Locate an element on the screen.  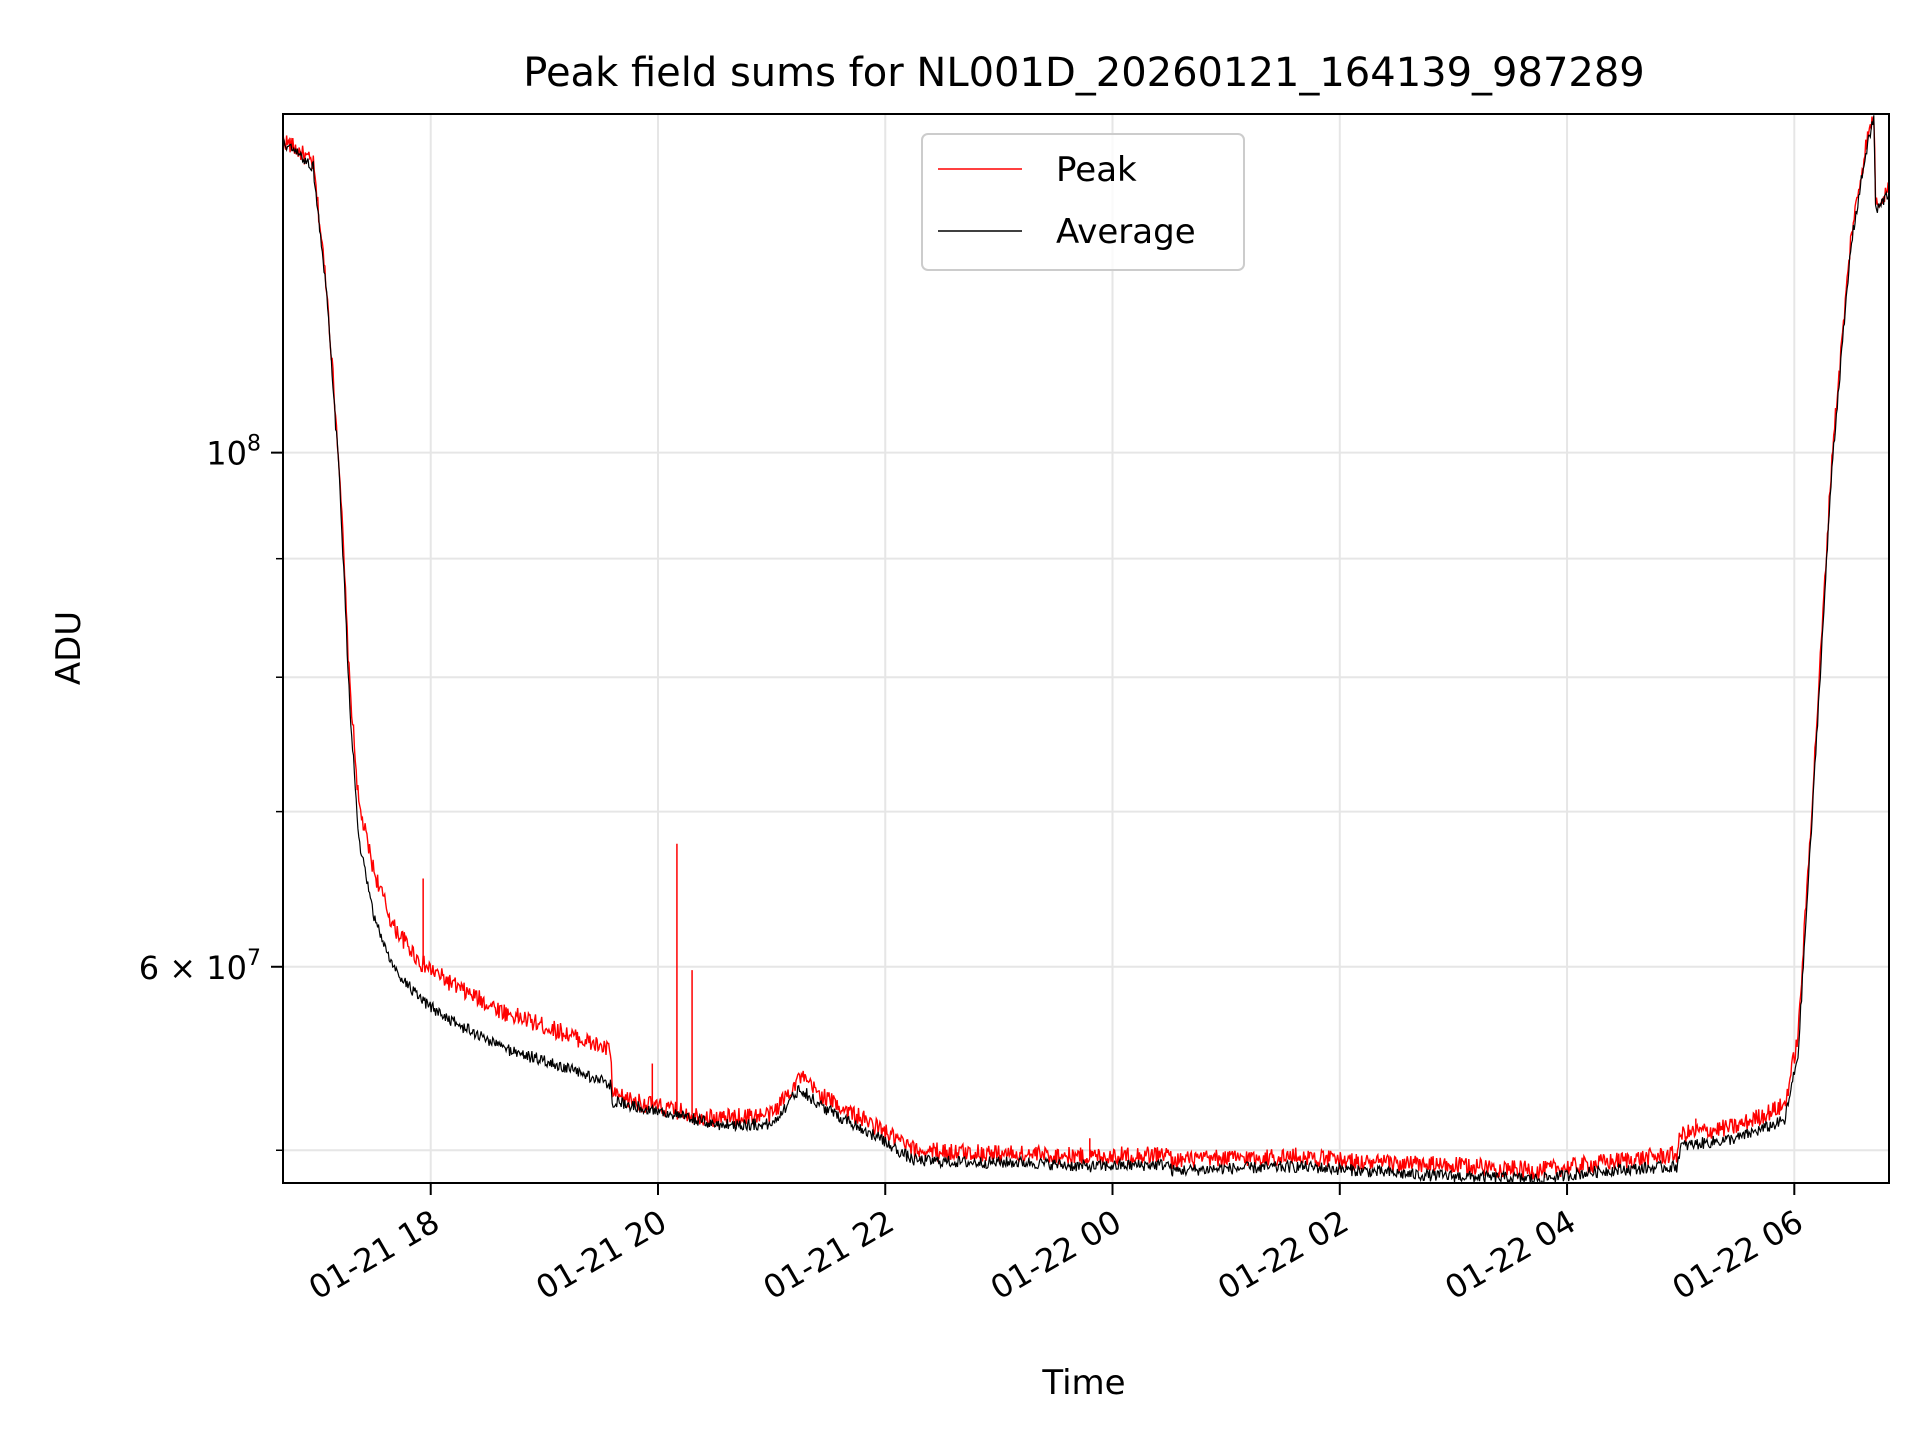
legend-box is located at coordinates (1083, 202).